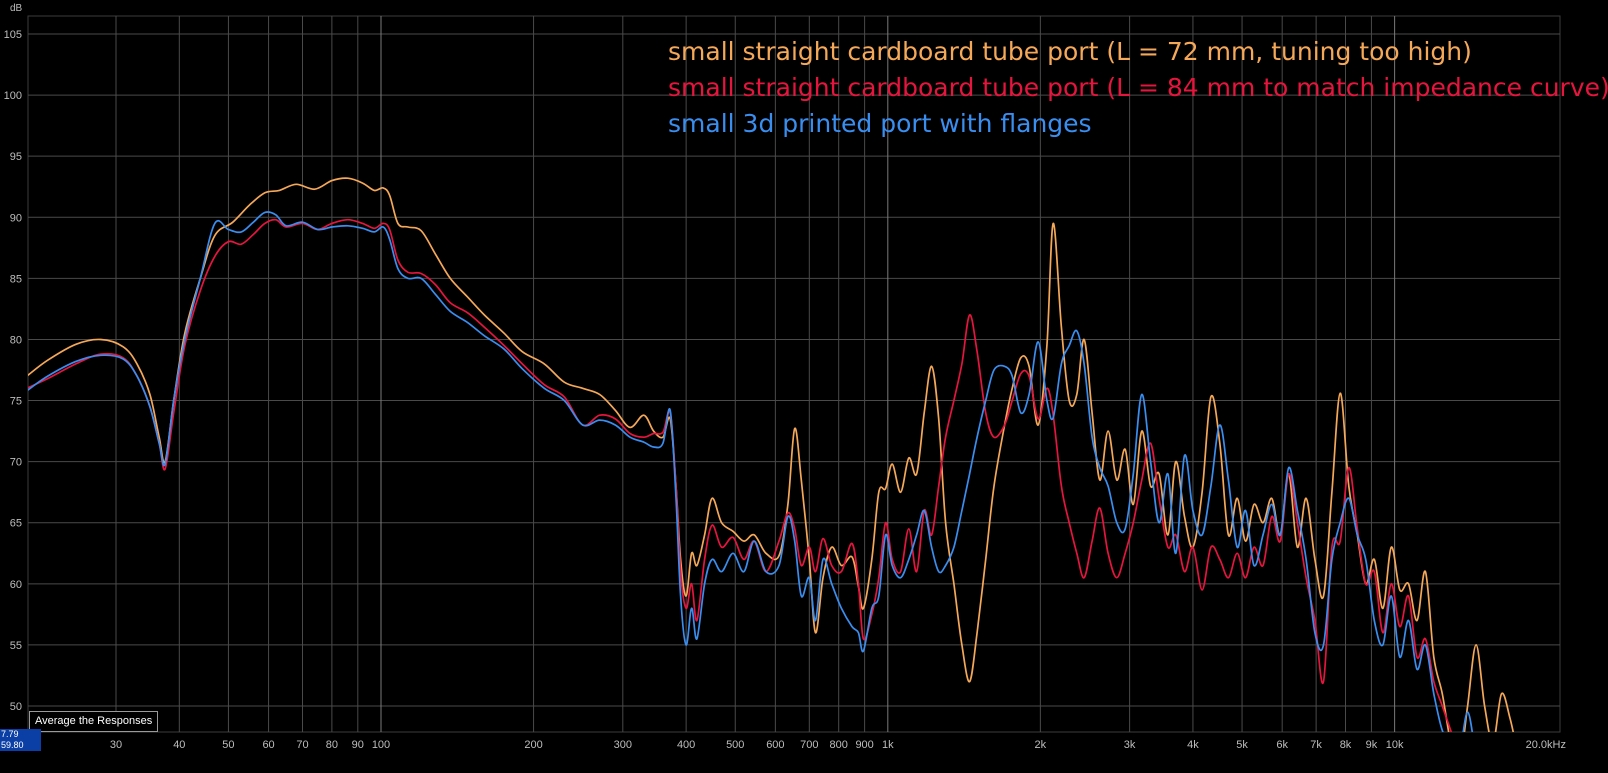 The width and height of the screenshot is (1608, 773). Describe the element at coordinates (16, 8) in the screenshot. I see `y-axis-label: dB` at that location.